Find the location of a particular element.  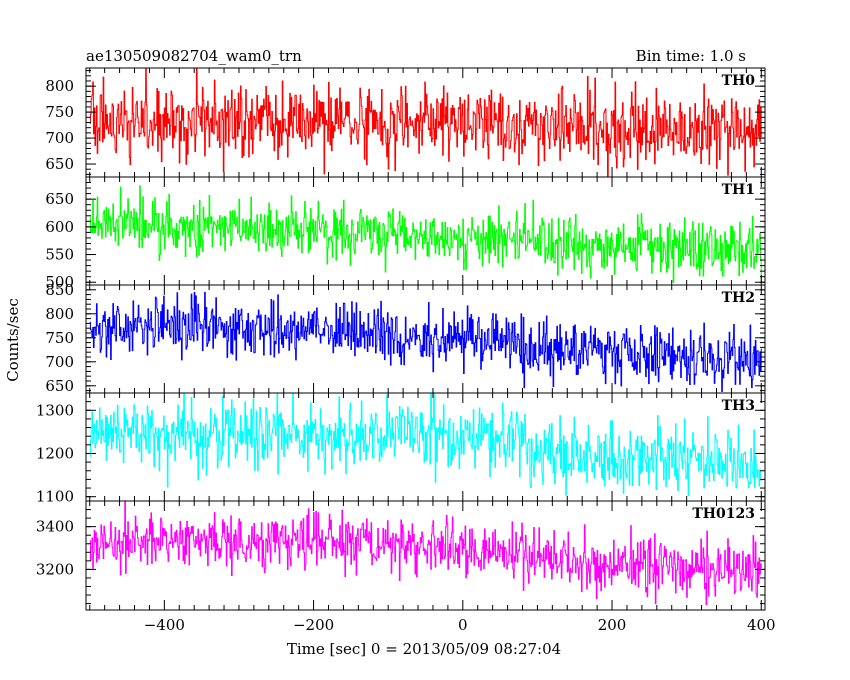

y-tick-label: 3400 is located at coordinates (55, 527).